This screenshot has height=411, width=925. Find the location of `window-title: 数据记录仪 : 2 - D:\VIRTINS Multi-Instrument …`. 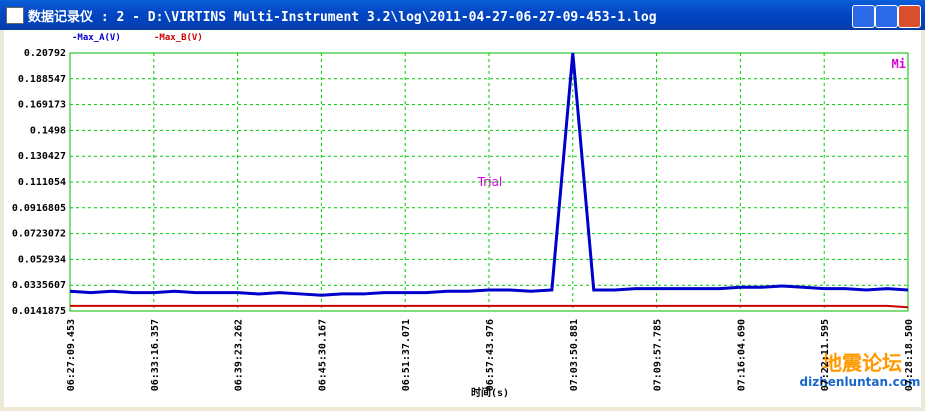

window-title: 数据记录仪 : 2 - D:\VIRTINS Multi-Instrument … is located at coordinates (342, 17).